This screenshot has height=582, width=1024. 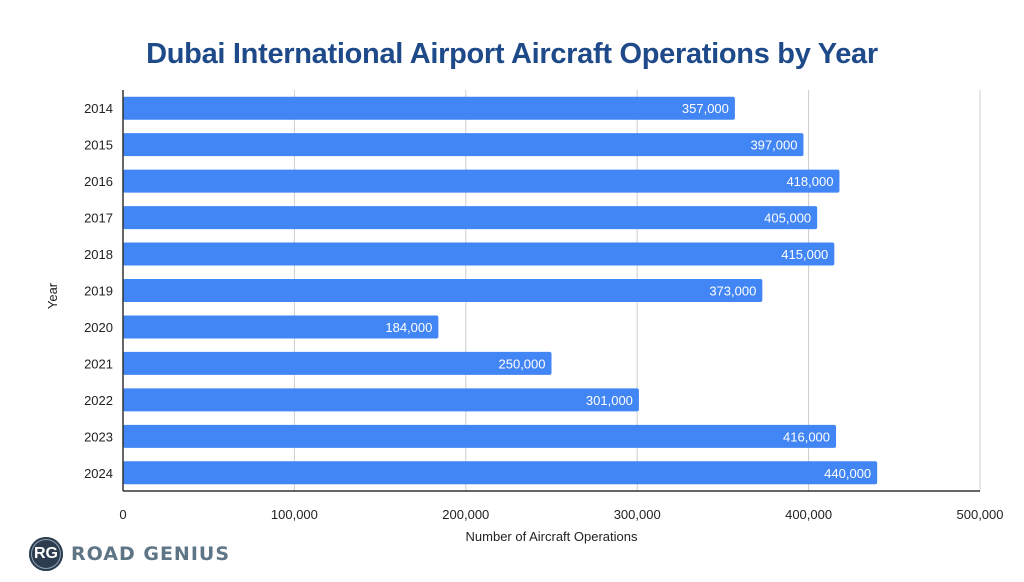 I want to click on data-label: 357,000, so click(x=705, y=108).